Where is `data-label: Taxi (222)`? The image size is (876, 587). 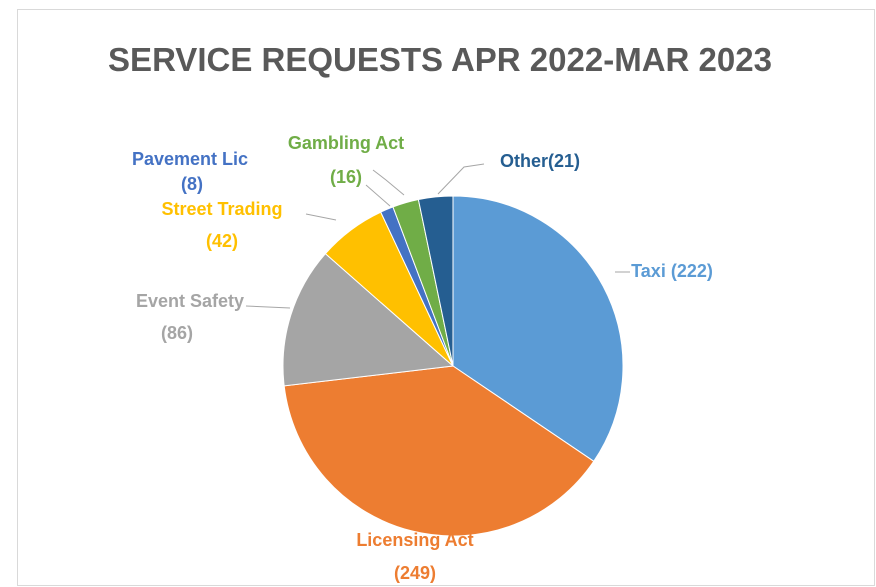
data-label: Taxi (222) is located at coordinates (672, 271).